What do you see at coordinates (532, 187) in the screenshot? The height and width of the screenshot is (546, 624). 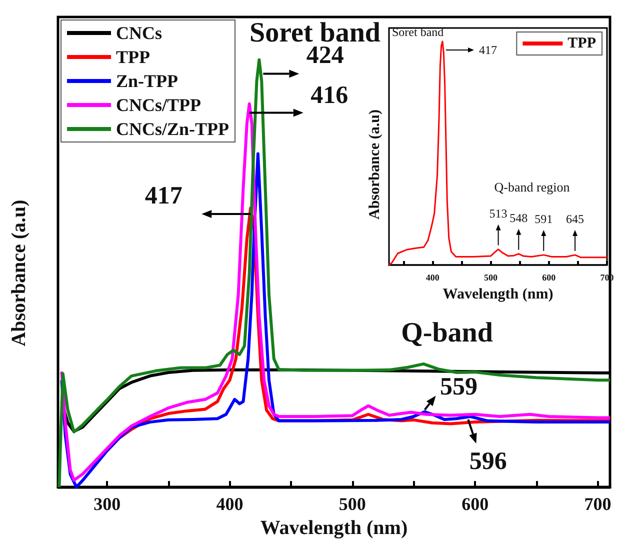 I see `annotation: Q-band region` at bounding box center [532, 187].